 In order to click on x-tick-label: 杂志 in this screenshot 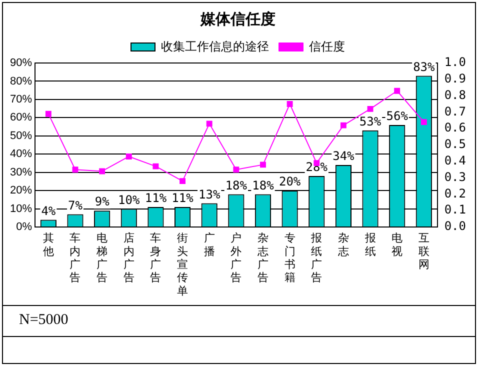, I will do `click(343, 245)`.